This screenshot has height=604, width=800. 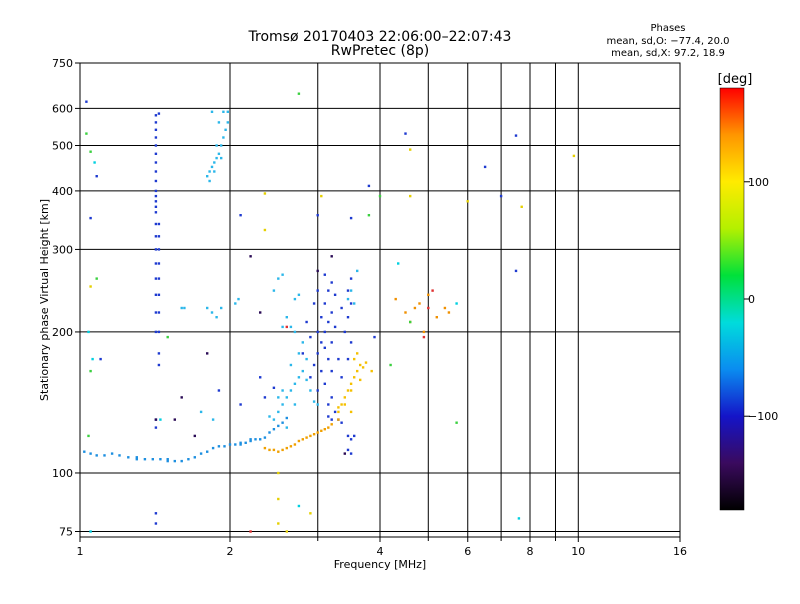 What do you see at coordinates (62, 63) in the screenshot?
I see `y-tick-label: 750` at bounding box center [62, 63].